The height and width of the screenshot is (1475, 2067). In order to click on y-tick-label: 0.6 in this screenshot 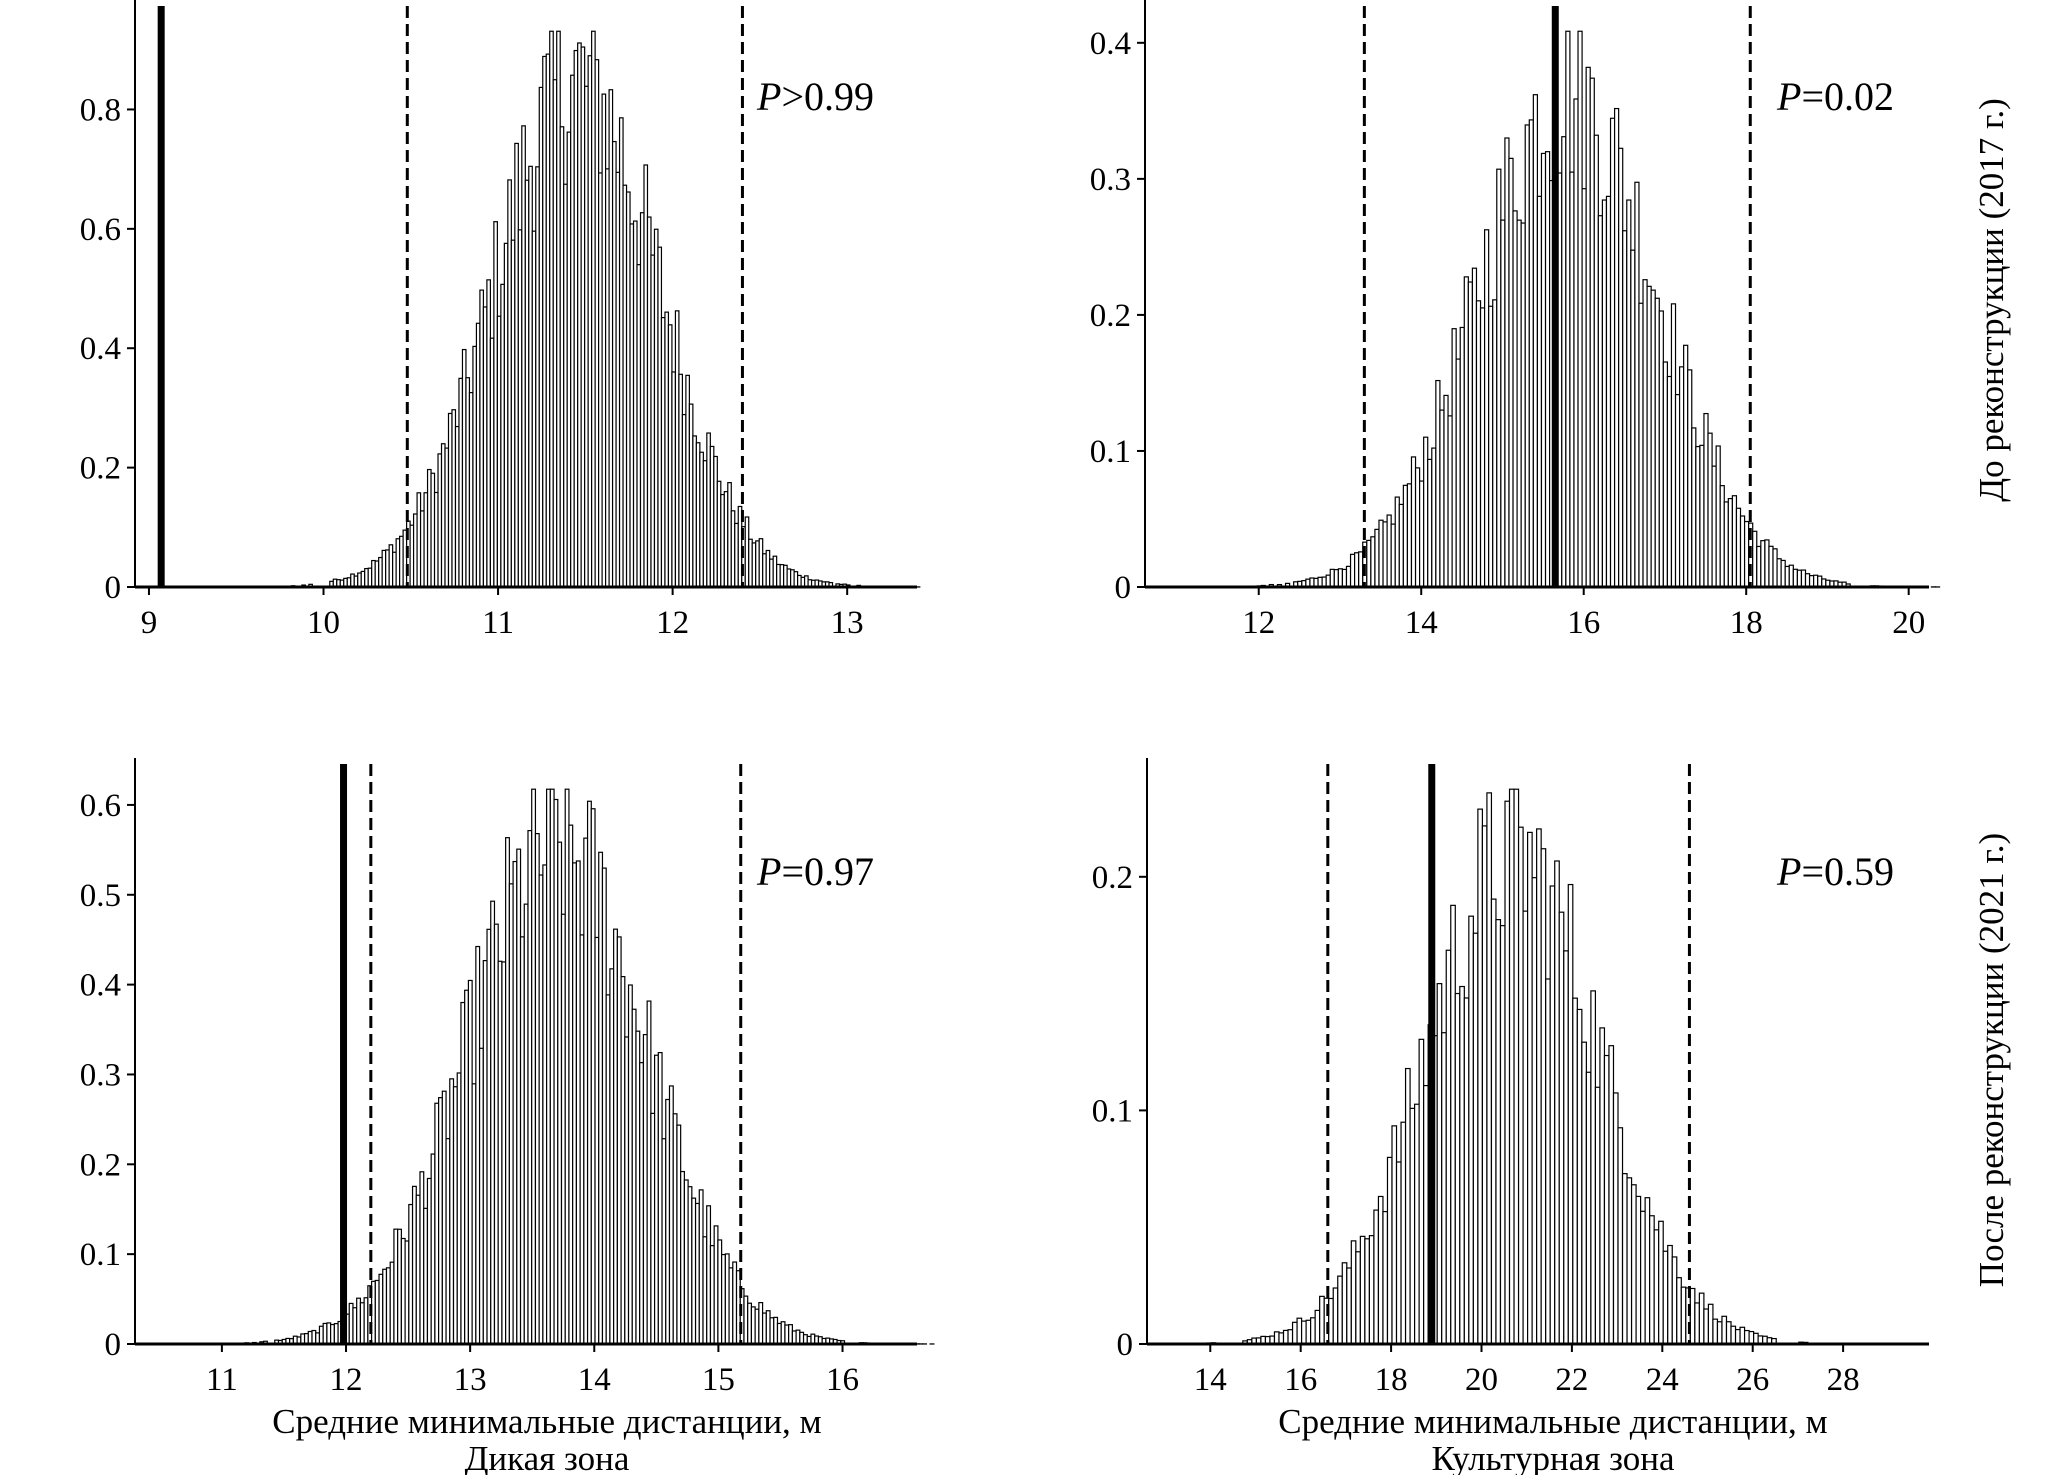, I will do `click(100, 806)`.